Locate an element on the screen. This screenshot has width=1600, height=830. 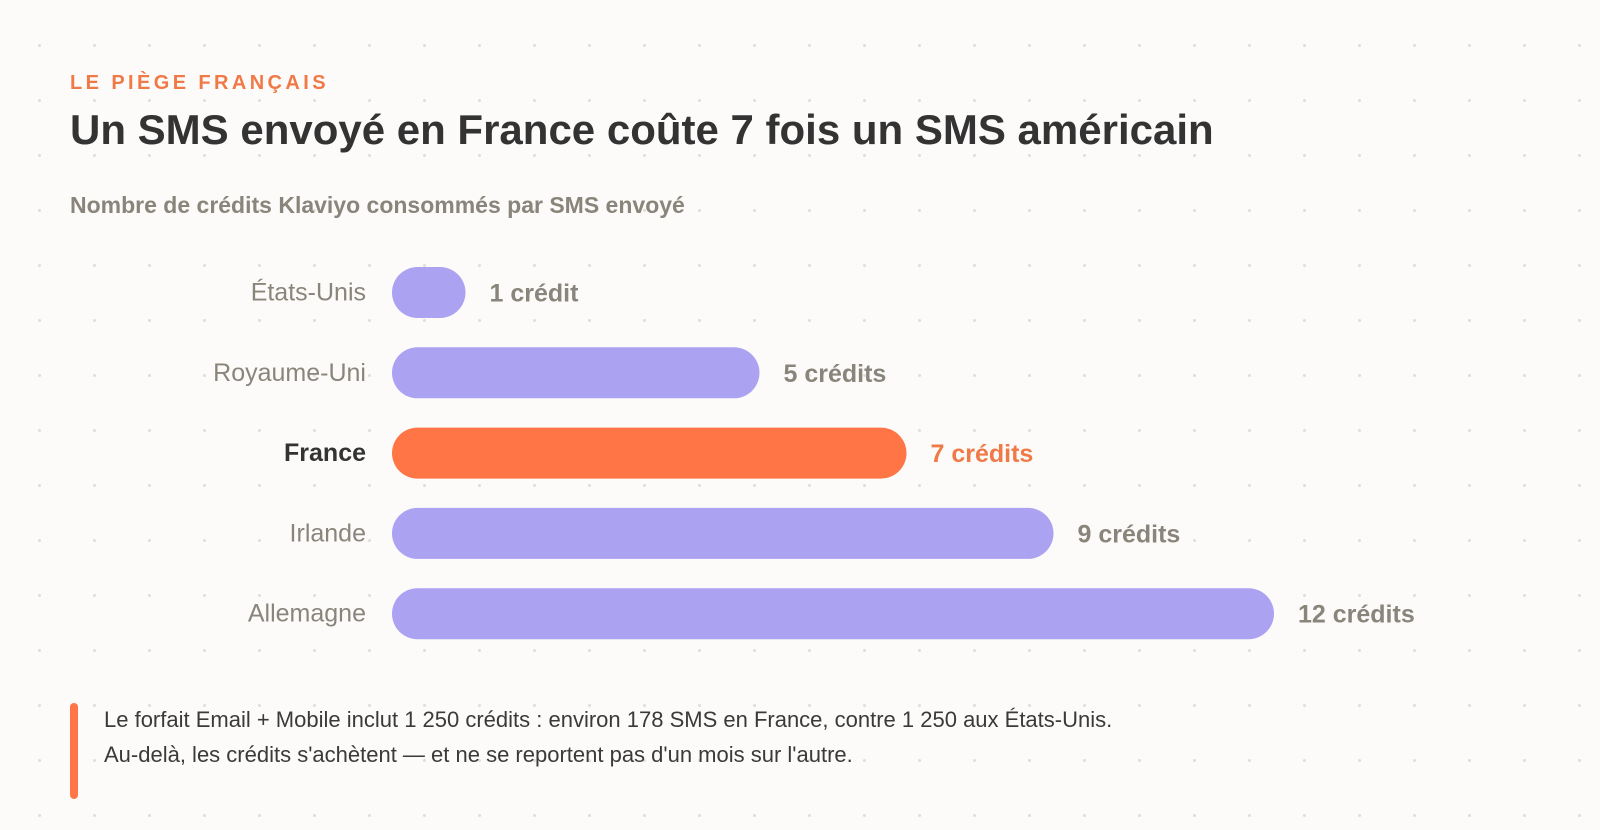
category-label-etats-unis: États-Unis is located at coordinates (308, 292).